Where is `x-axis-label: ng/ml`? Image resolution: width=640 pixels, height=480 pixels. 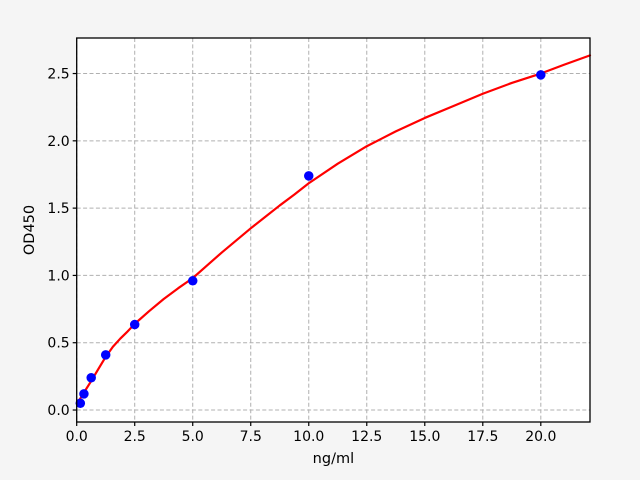 x-axis-label: ng/ml is located at coordinates (333, 459).